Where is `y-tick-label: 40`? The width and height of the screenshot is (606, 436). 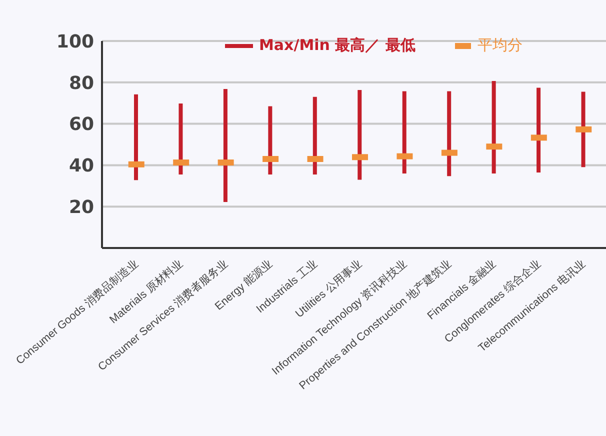
y-tick-label: 40 is located at coordinates (81, 166).